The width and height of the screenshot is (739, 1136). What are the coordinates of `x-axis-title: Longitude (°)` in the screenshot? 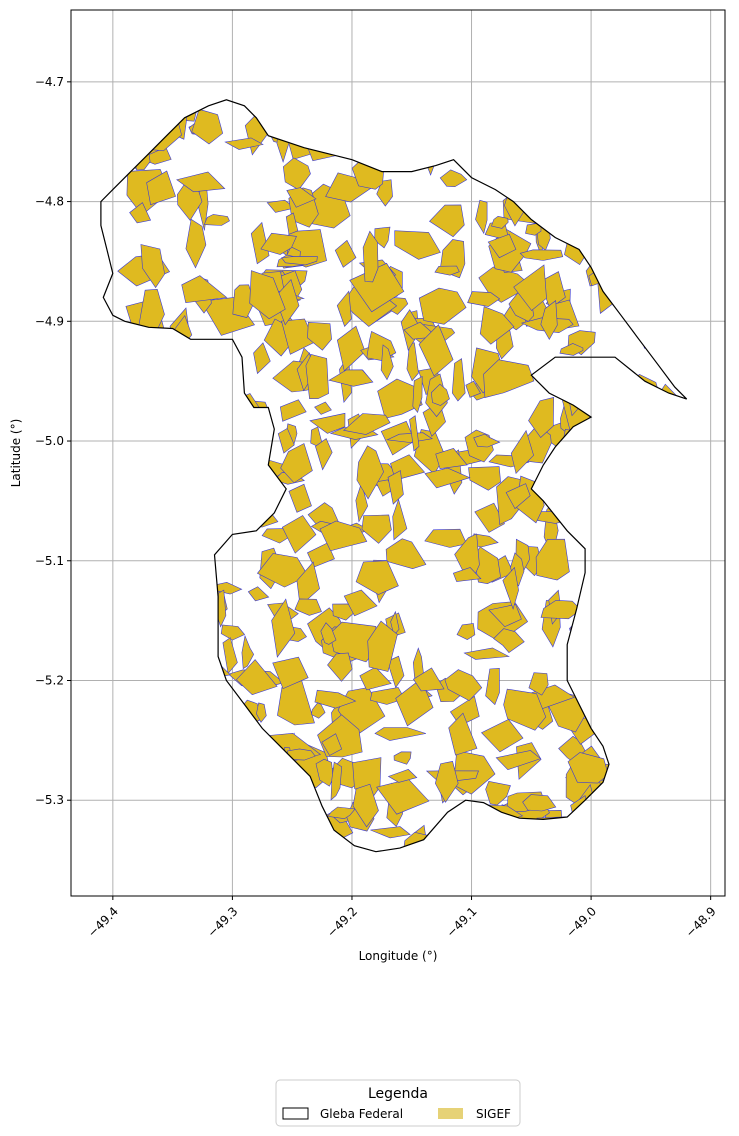 It's located at (398, 956).